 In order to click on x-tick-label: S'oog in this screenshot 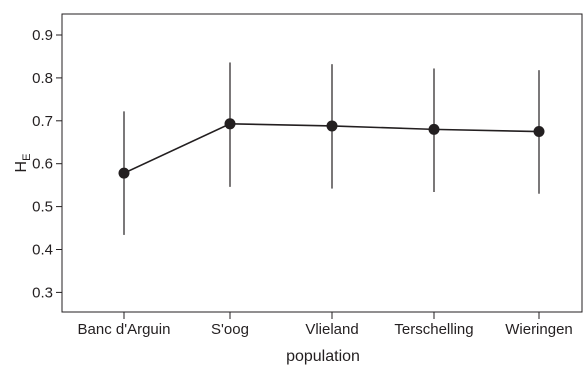, I will do `click(230, 329)`.